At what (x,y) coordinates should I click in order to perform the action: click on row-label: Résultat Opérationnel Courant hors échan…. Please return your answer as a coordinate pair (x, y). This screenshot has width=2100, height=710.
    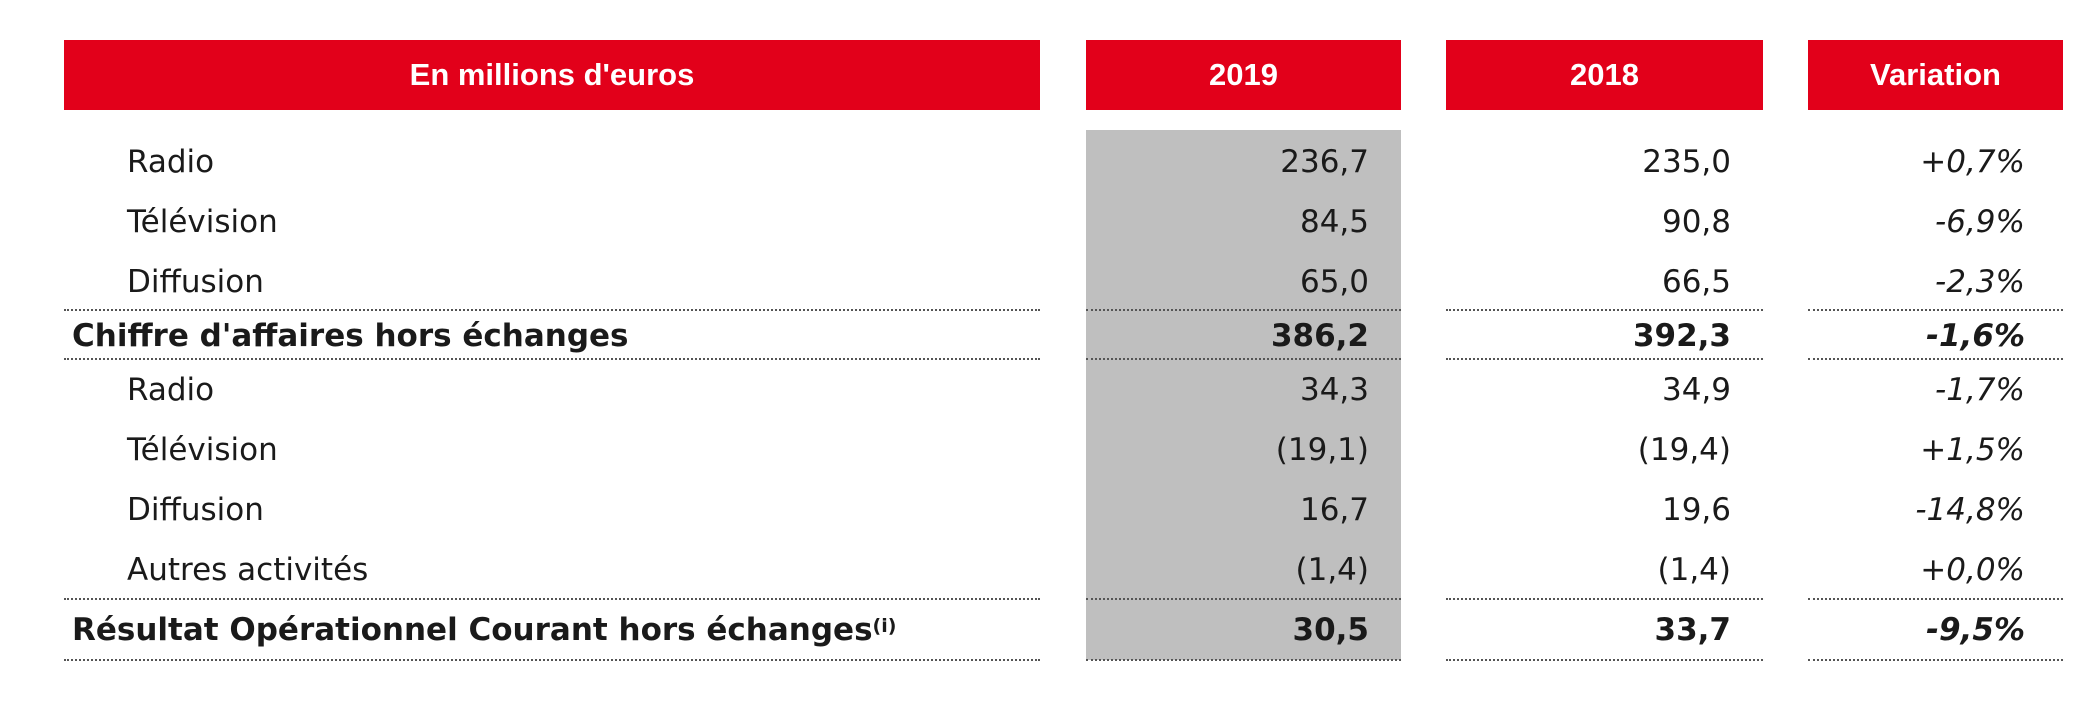
    Looking at the image, I should click on (472, 630).